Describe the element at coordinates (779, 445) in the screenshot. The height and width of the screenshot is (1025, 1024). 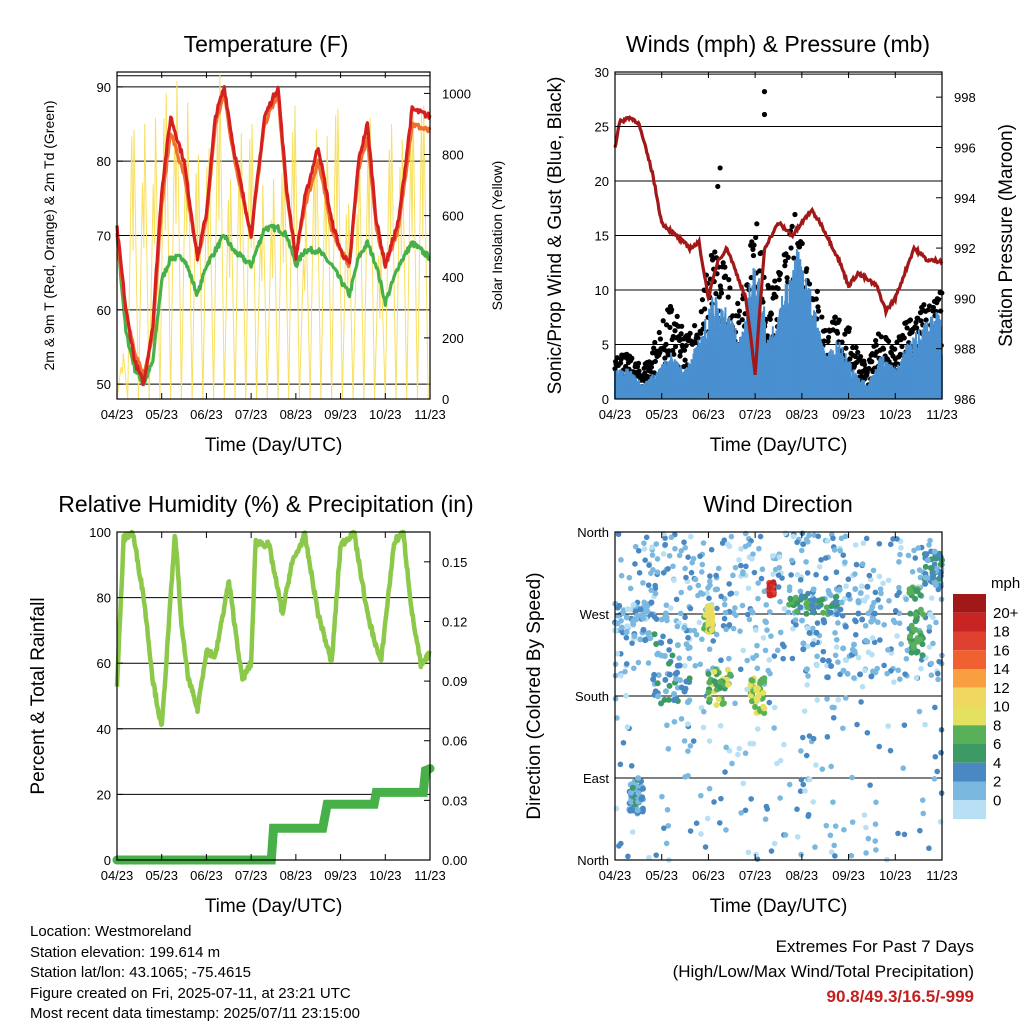
I see `x-axis-label: Time (Day/UTC)` at that location.